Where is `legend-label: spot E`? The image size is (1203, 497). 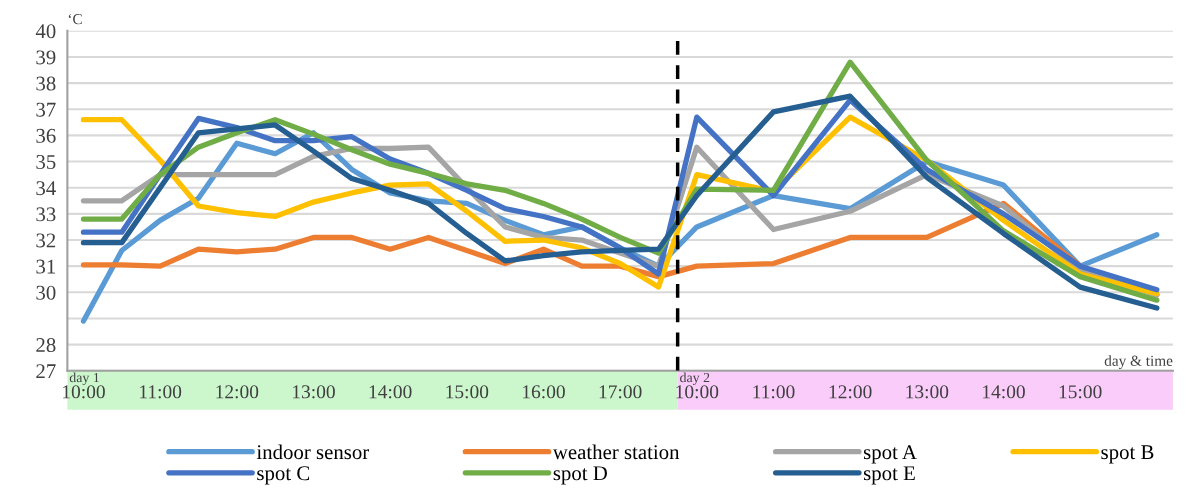
legend-label: spot E is located at coordinates (889, 475).